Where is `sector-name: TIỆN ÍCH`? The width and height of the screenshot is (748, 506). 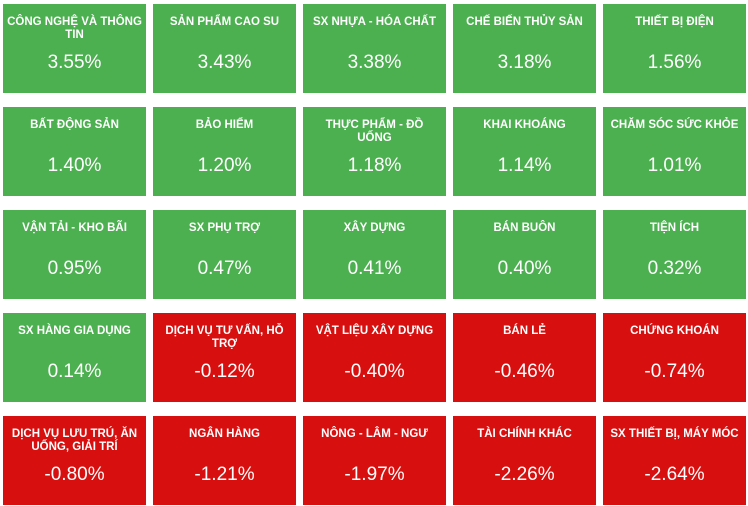
sector-name: TIỆN ÍCH is located at coordinates (674, 228).